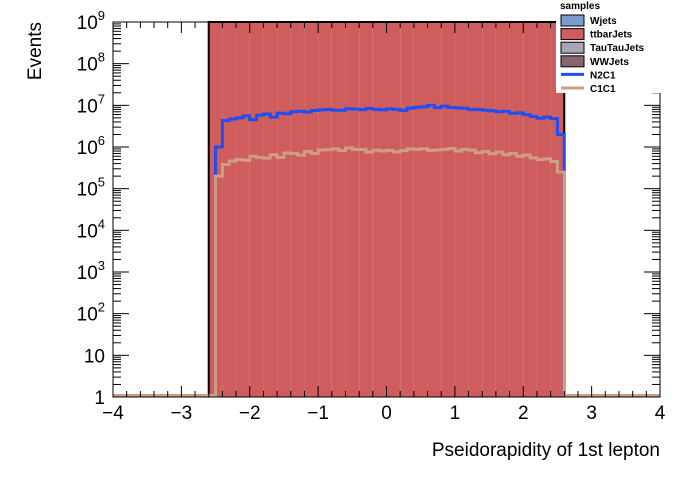 The image size is (696, 477). What do you see at coordinates (91, 188) in the screenshot?
I see `y-tick-label: 10⁵` at bounding box center [91, 188].